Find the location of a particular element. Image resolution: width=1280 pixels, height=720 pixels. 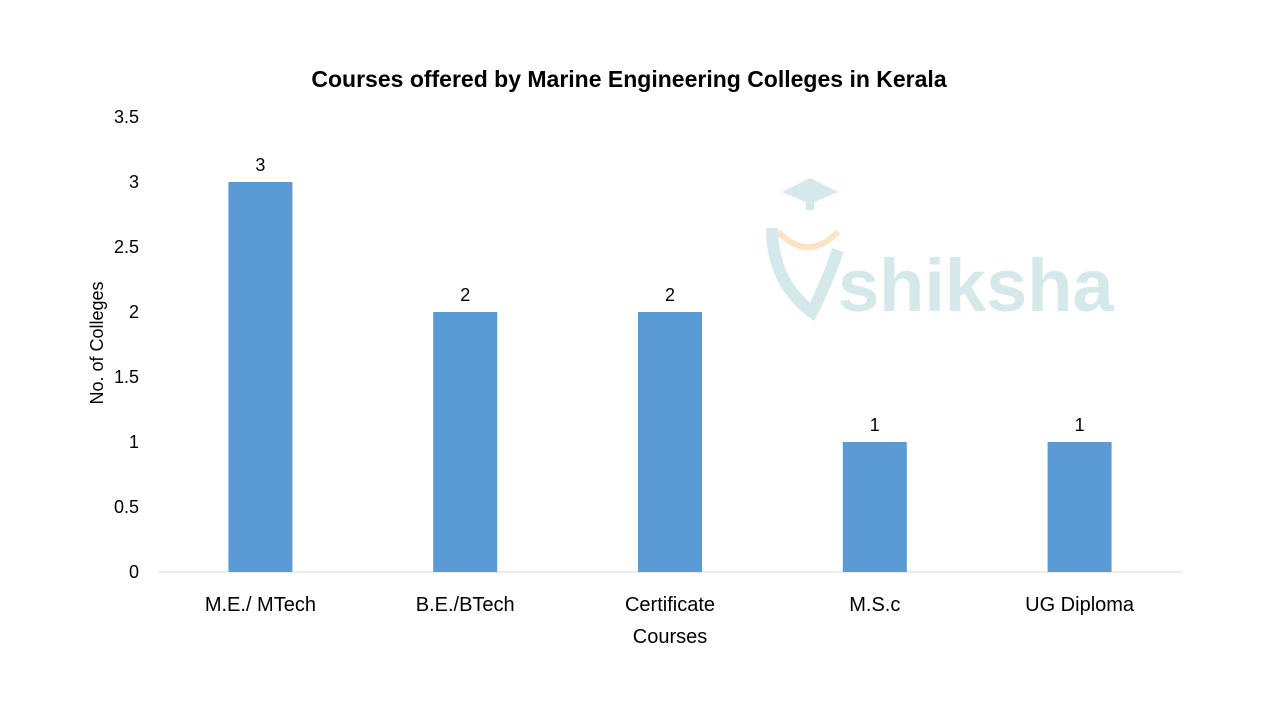

y-tick-label: 3.5 is located at coordinates (126, 117).